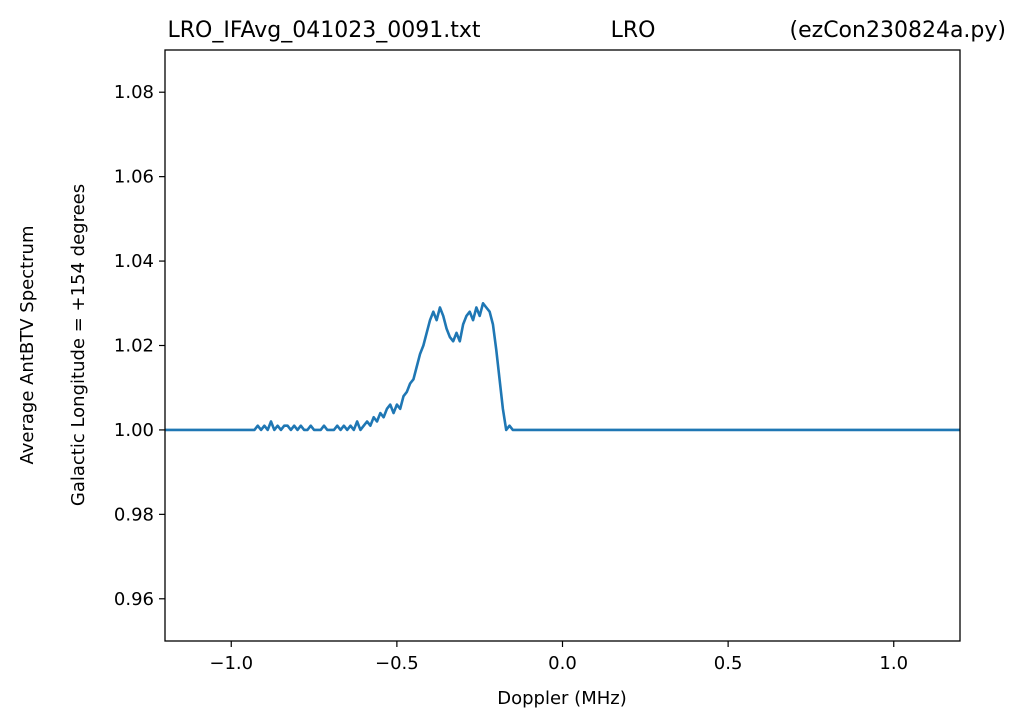 The width and height of the screenshot is (1024, 727). I want to click on y-tick-label: 0.98, so click(134, 514).